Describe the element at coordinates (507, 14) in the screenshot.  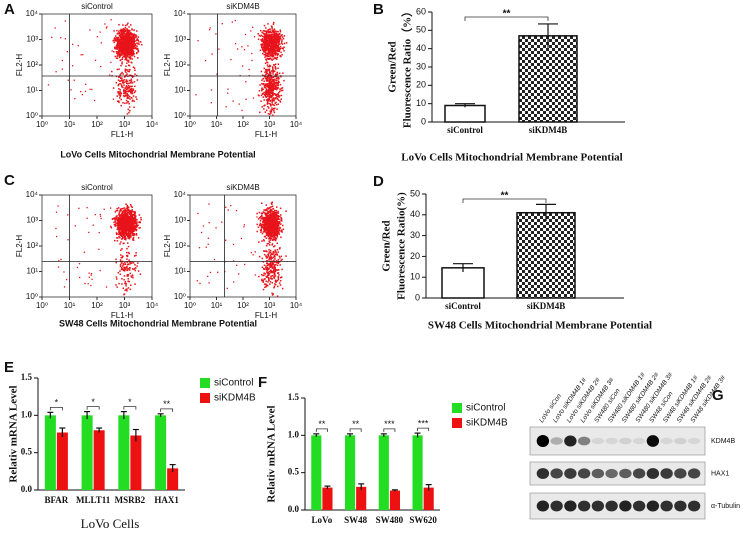
I see `significance-label: **` at that location.